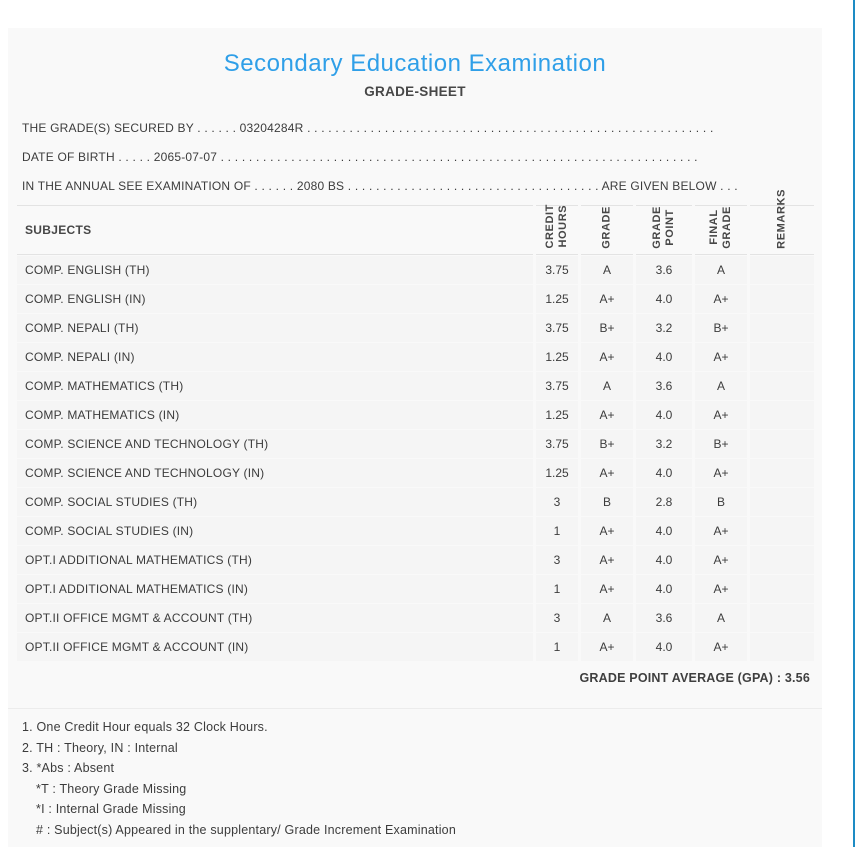  Describe the element at coordinates (415, 708) in the screenshot. I see `notes-divider` at that location.